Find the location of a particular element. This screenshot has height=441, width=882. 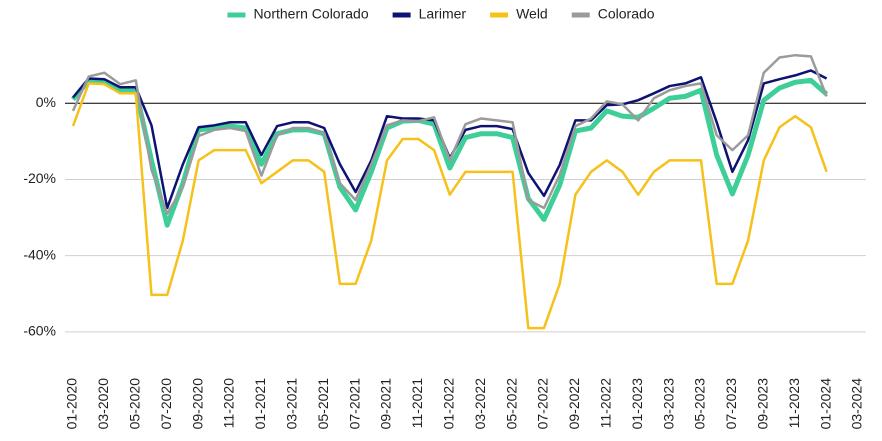

x-tick-label: 01-2023 is located at coordinates (637, 404).